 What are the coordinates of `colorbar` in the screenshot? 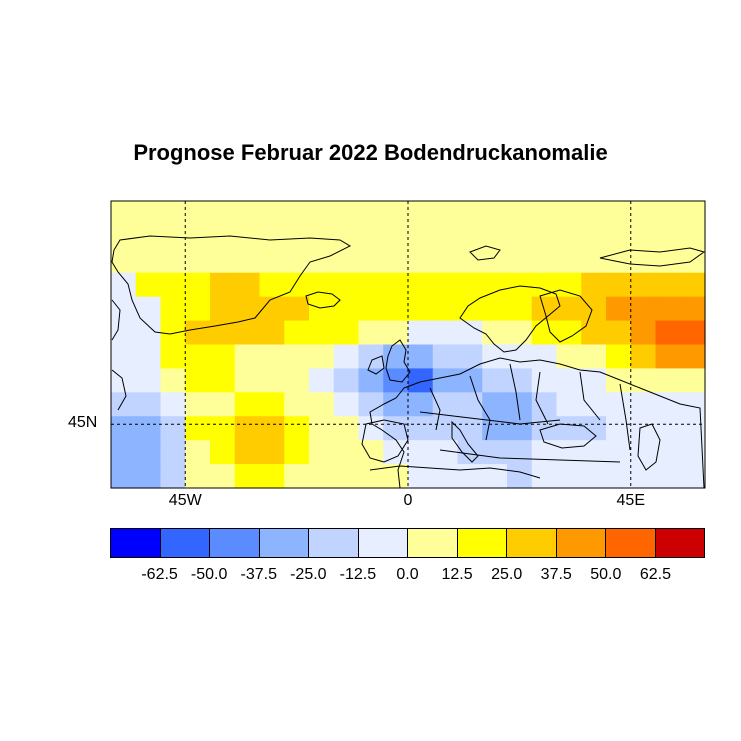 It's located at (407, 543).